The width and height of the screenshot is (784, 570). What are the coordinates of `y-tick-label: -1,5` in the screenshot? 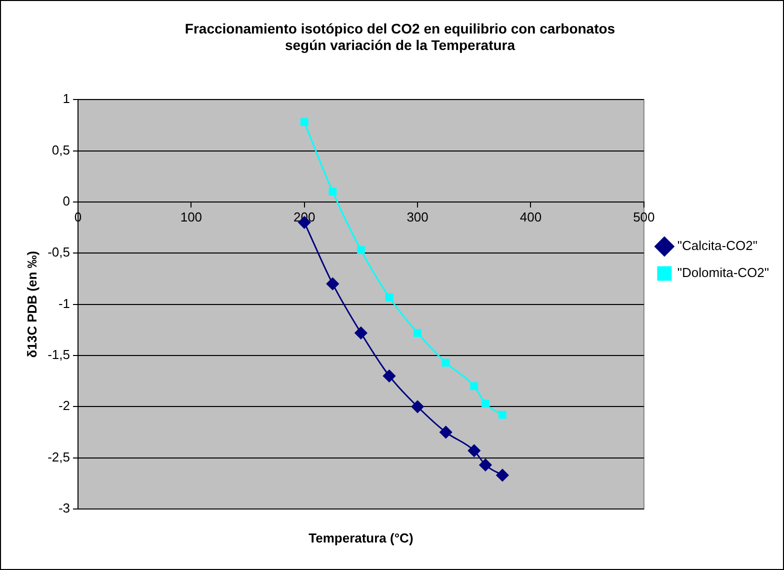 It's located at (59, 354).